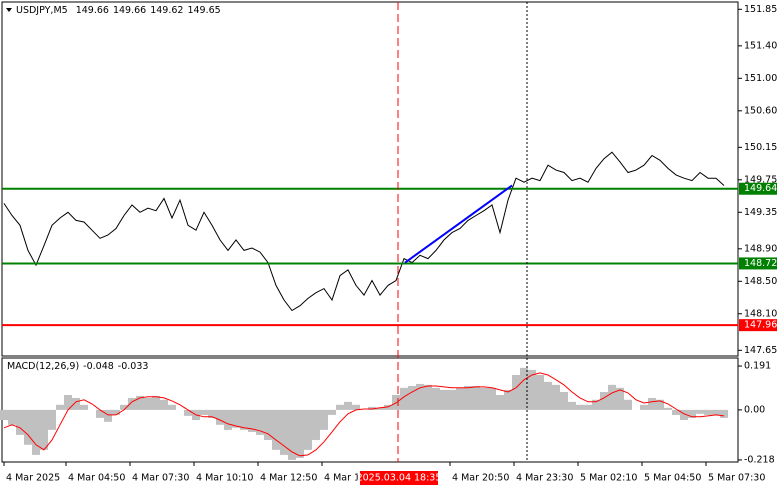 The height and width of the screenshot is (489, 781). I want to click on macd-value: -0.048, so click(98, 366).